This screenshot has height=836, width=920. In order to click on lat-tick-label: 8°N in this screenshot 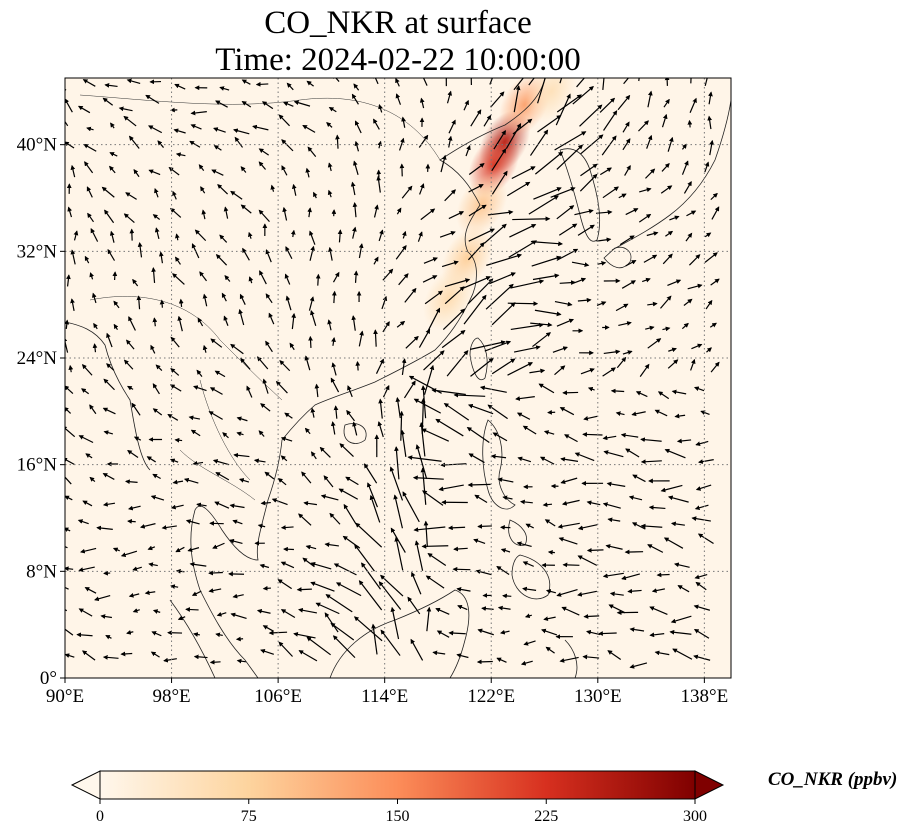, I will do `click(41, 571)`.